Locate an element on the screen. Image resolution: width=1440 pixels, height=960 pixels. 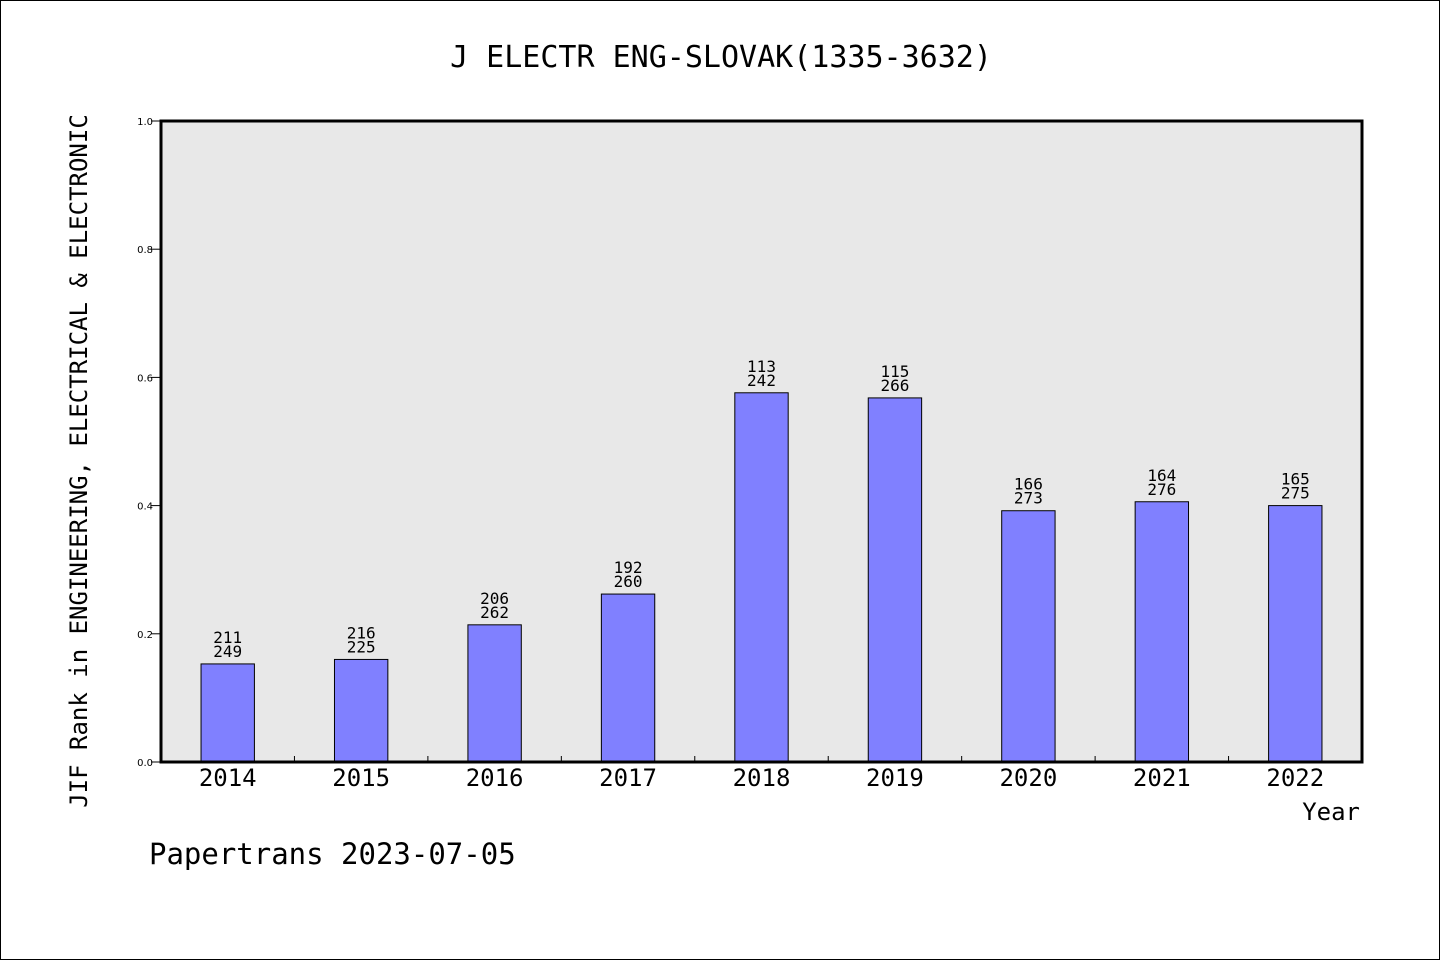
bar-2020 is located at coordinates (1028, 636).